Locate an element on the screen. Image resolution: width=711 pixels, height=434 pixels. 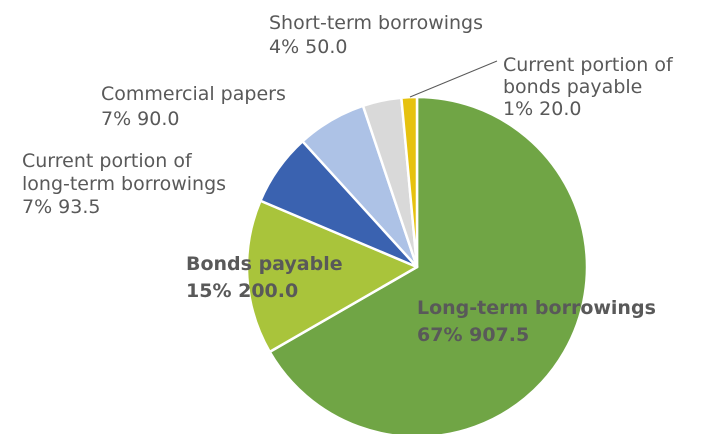
pie-slice-current-portion-of-bonds-payable is located at coordinates (409, 182).